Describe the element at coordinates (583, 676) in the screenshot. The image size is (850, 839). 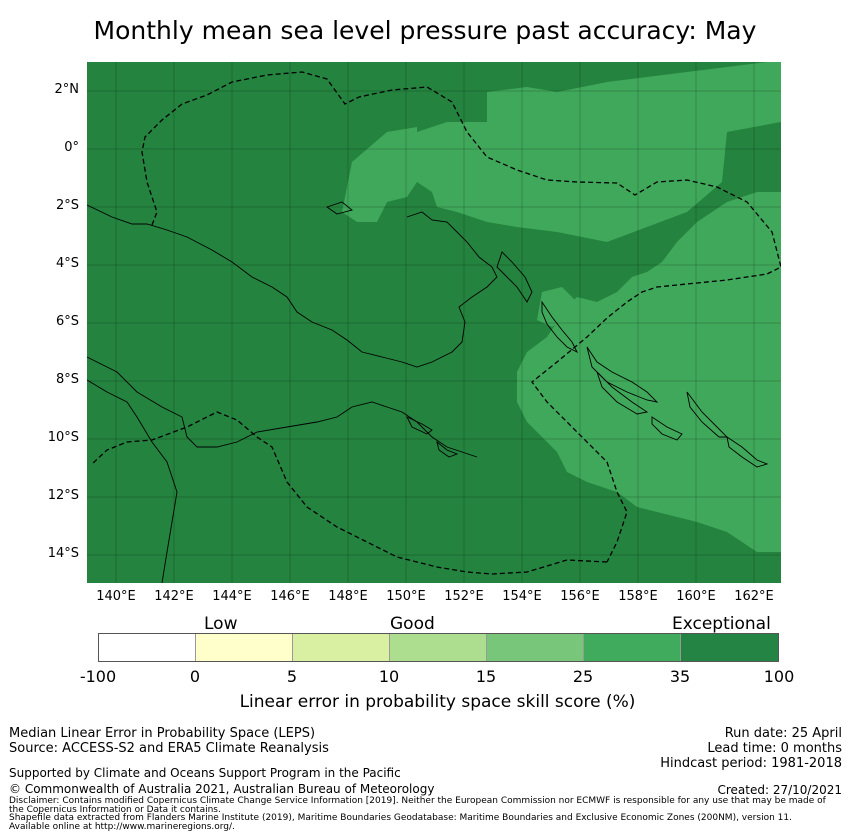
I see `colorbar-tick: 25` at that location.